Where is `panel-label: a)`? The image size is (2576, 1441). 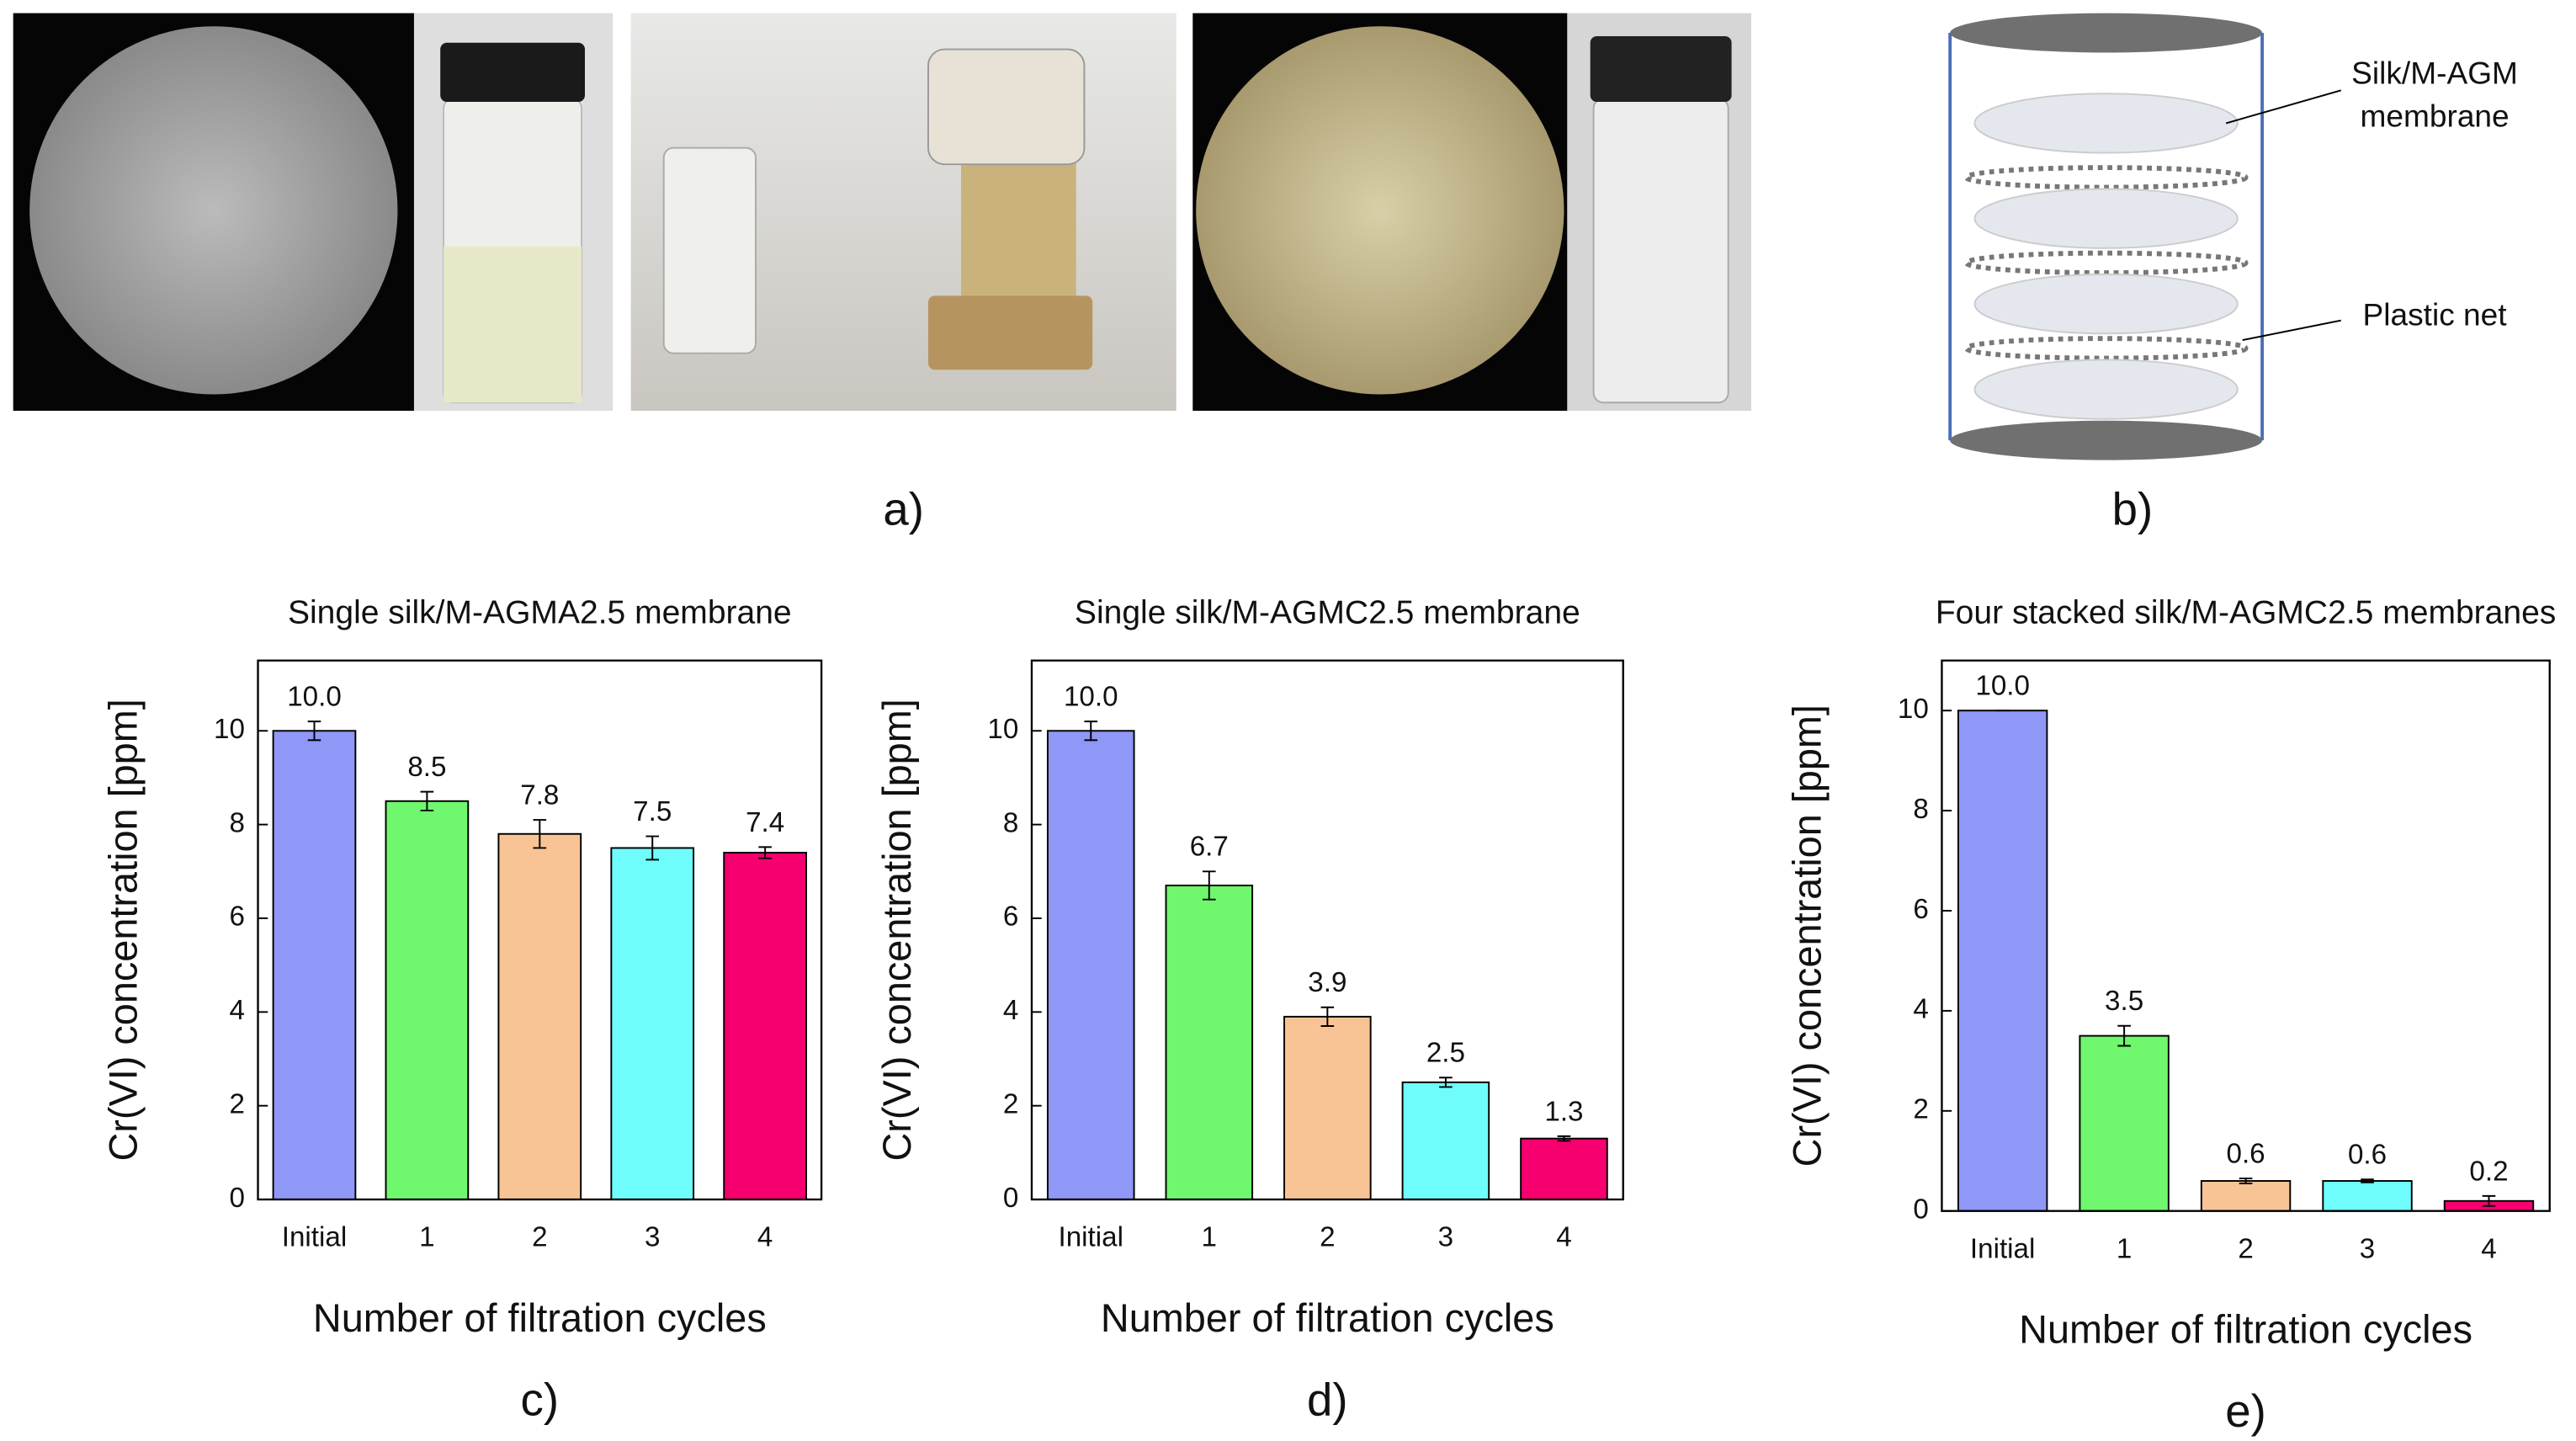 panel-label: a) is located at coordinates (903, 508).